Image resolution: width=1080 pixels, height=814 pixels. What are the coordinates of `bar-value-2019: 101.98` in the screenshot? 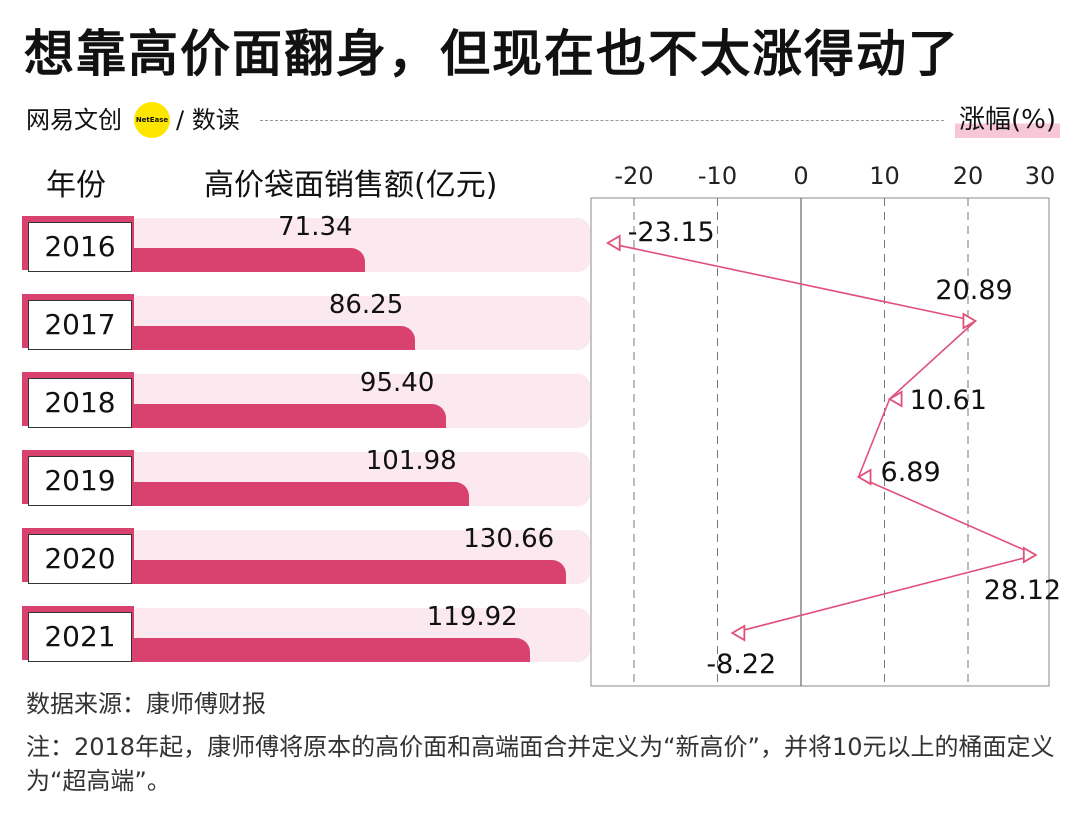 It's located at (411, 461).